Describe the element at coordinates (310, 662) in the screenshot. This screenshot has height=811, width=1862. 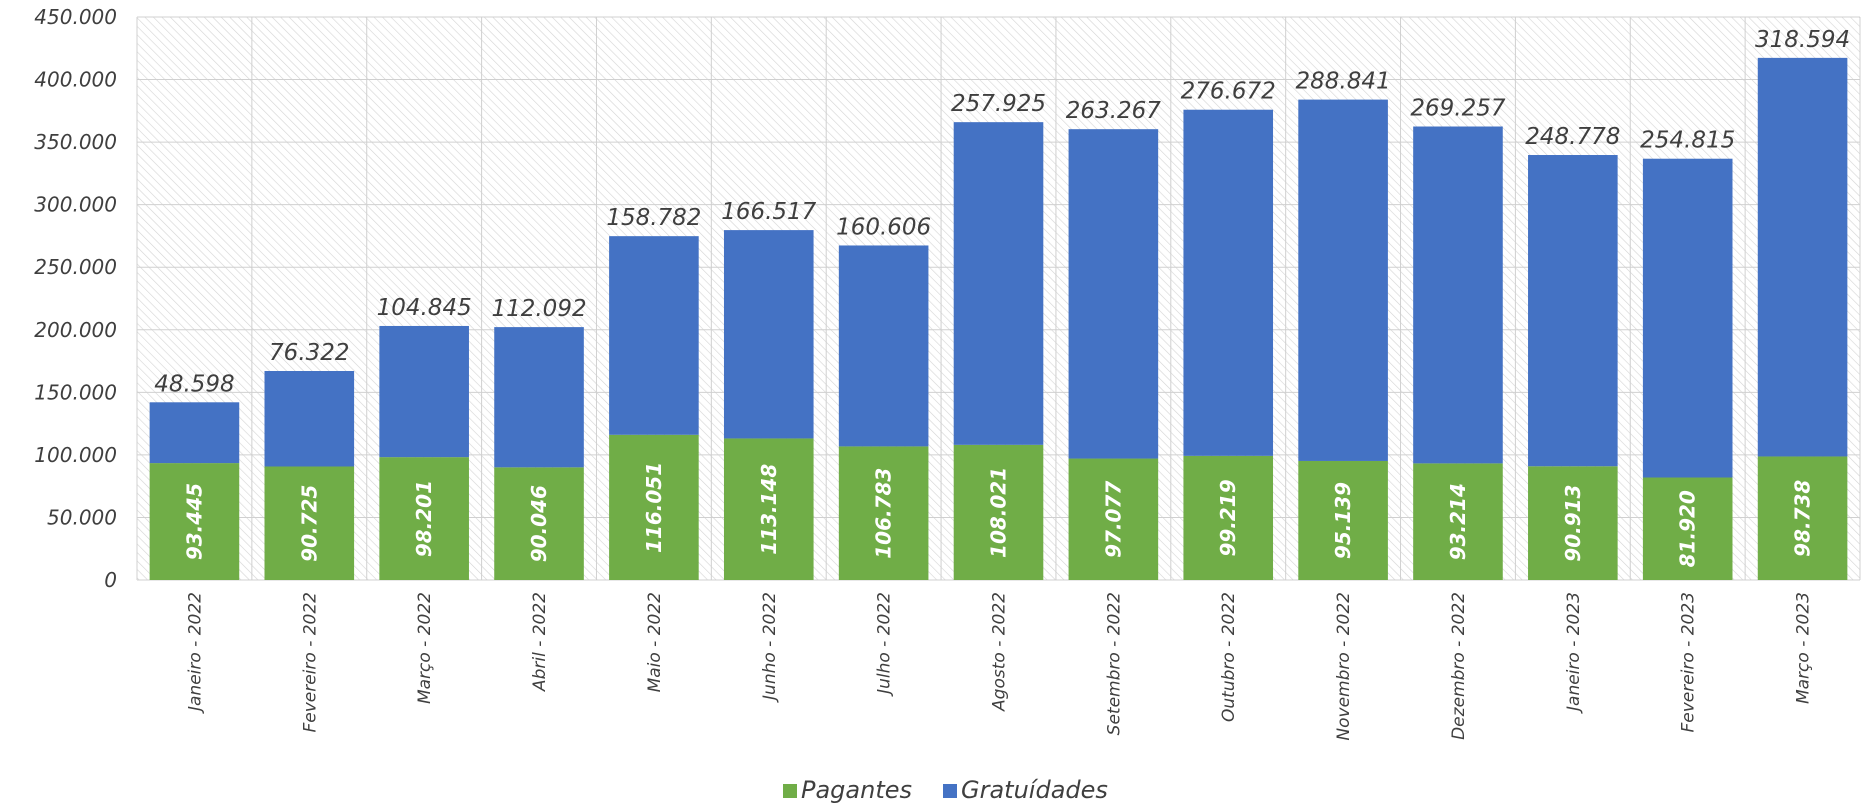
I see `x-category-label: Fevereiro - 2022` at that location.